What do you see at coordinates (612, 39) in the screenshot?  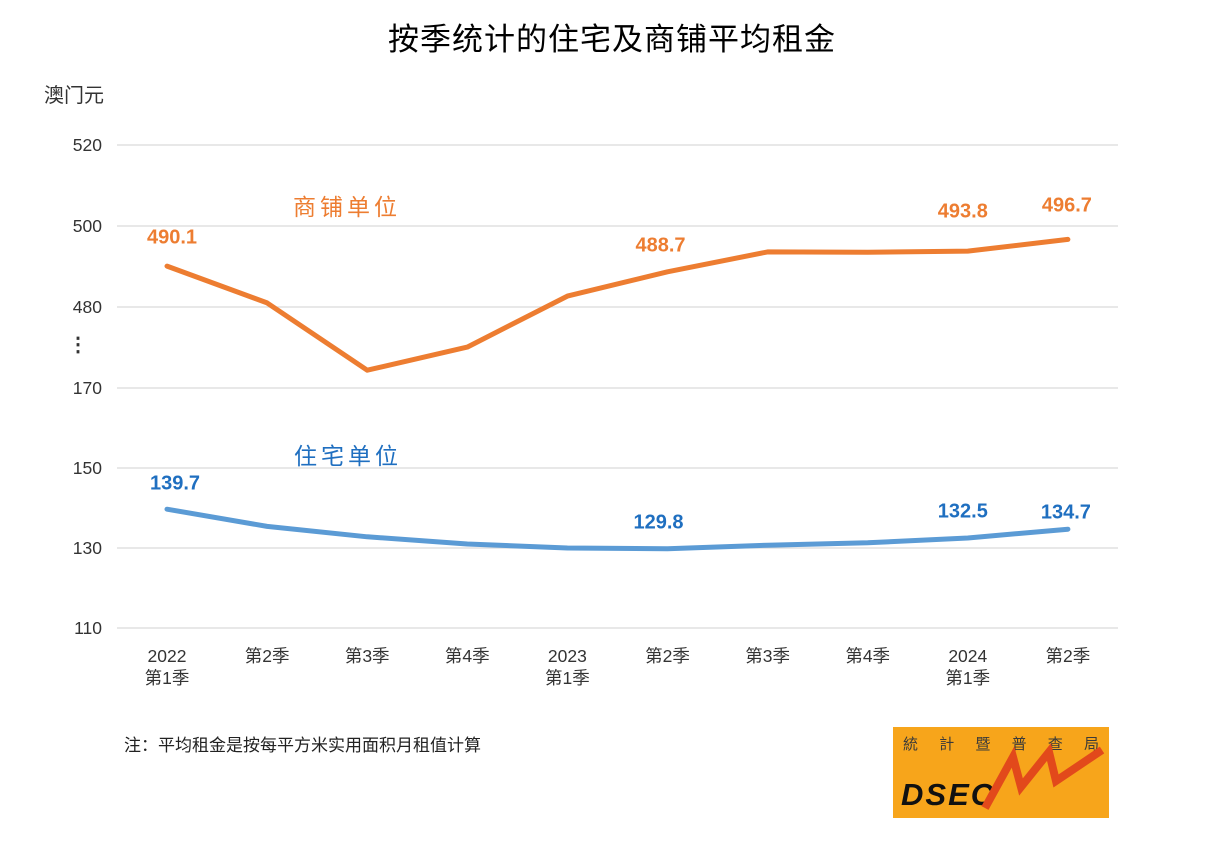 I see `chart-title: 按季统计的住宅及商铺平均租金` at bounding box center [612, 39].